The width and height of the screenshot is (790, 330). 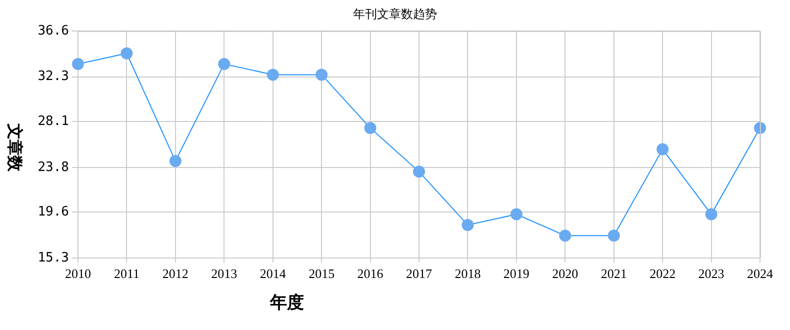 I want to click on y-axis-title: 文章数, so click(x=14, y=148).